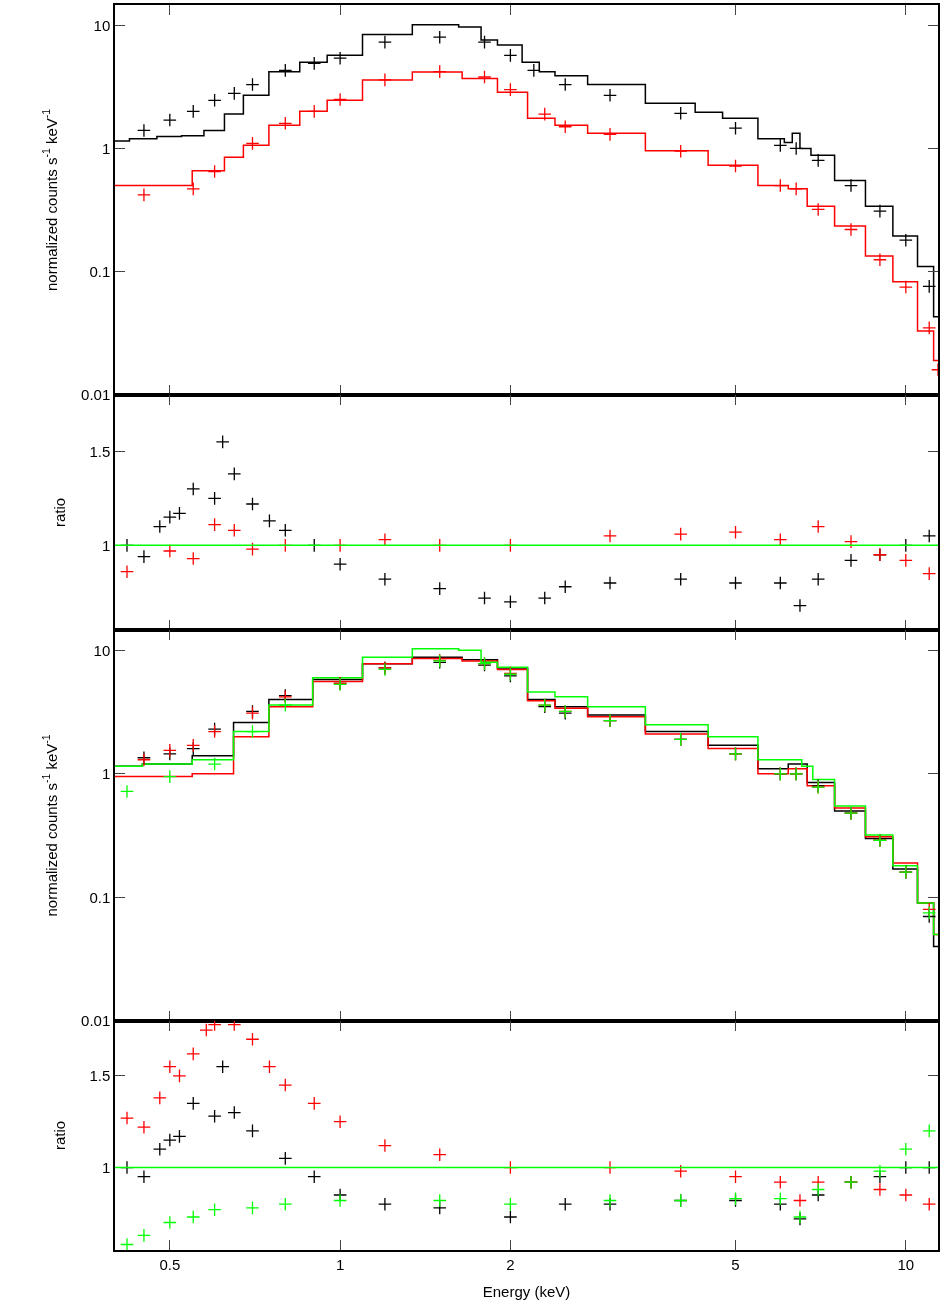 The height and width of the screenshot is (1305, 942). What do you see at coordinates (510, 1264) in the screenshot?
I see `x-tick-label: 2` at bounding box center [510, 1264].